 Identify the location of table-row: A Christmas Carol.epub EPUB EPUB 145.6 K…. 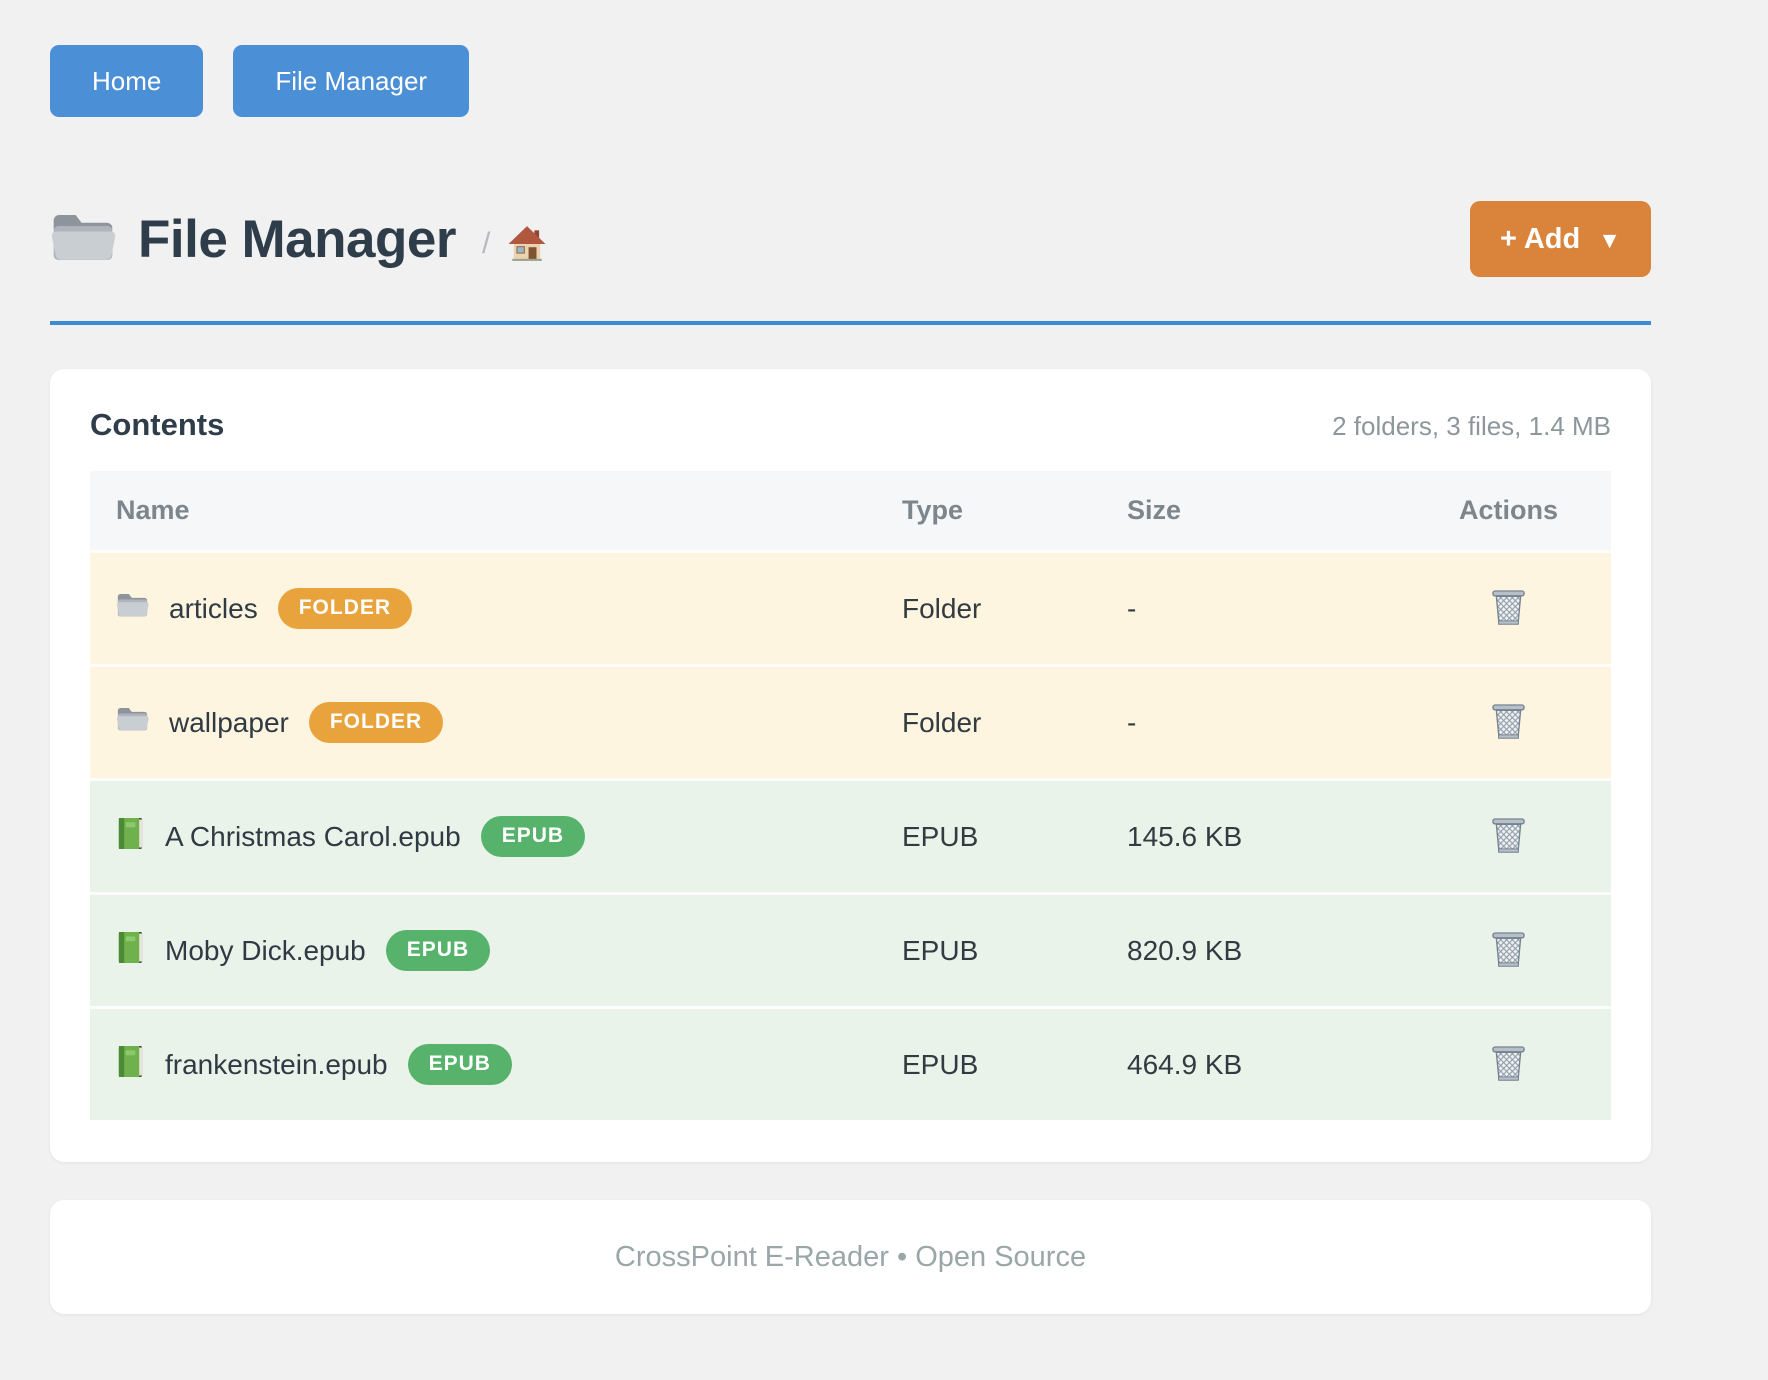
(850, 835).